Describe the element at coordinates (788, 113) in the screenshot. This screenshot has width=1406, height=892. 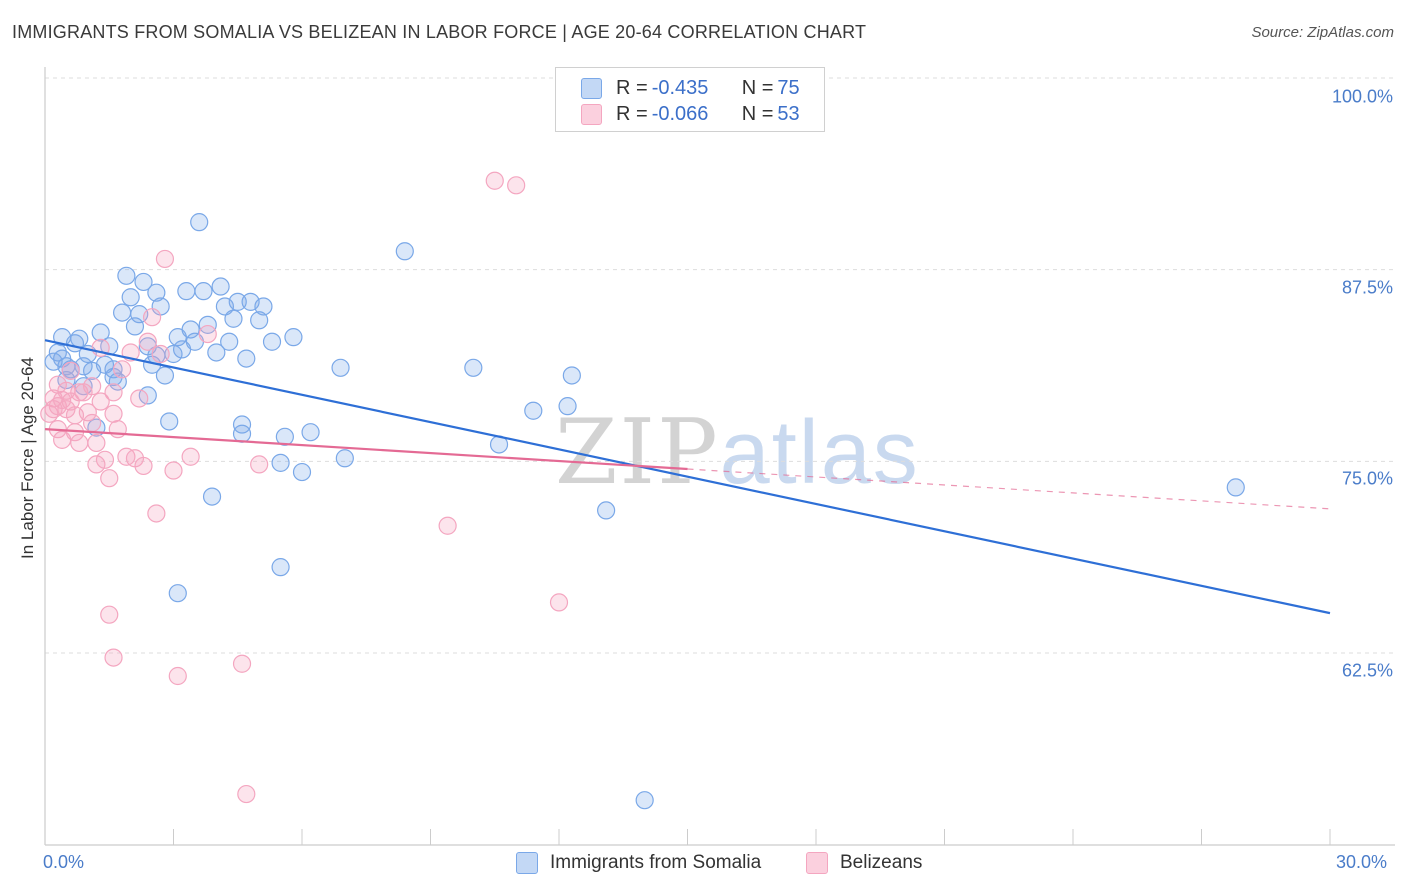
I see `legend-n-value: 53` at that location.